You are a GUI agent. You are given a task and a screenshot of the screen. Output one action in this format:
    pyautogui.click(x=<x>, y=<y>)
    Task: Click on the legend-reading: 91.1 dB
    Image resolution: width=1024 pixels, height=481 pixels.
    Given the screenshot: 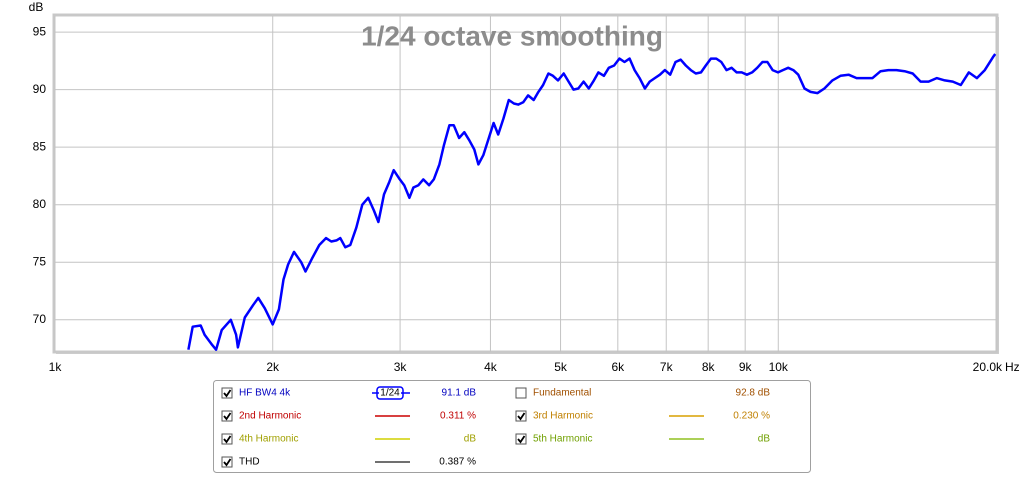 What is the action you would take?
    pyautogui.click(x=459, y=393)
    